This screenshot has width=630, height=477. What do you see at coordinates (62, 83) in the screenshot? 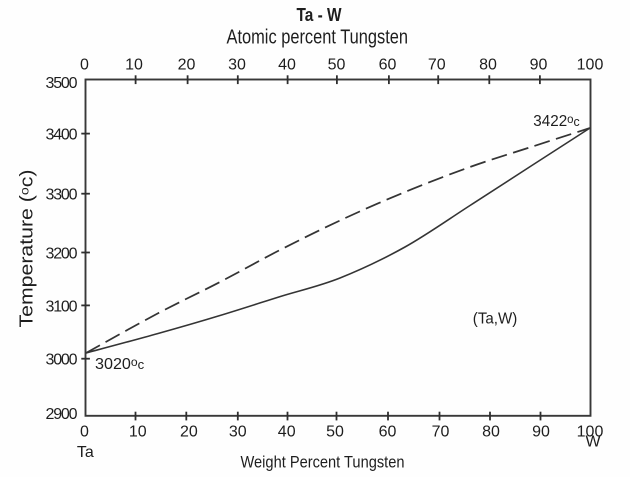
I see `svg-text: 3500` at bounding box center [62, 83].